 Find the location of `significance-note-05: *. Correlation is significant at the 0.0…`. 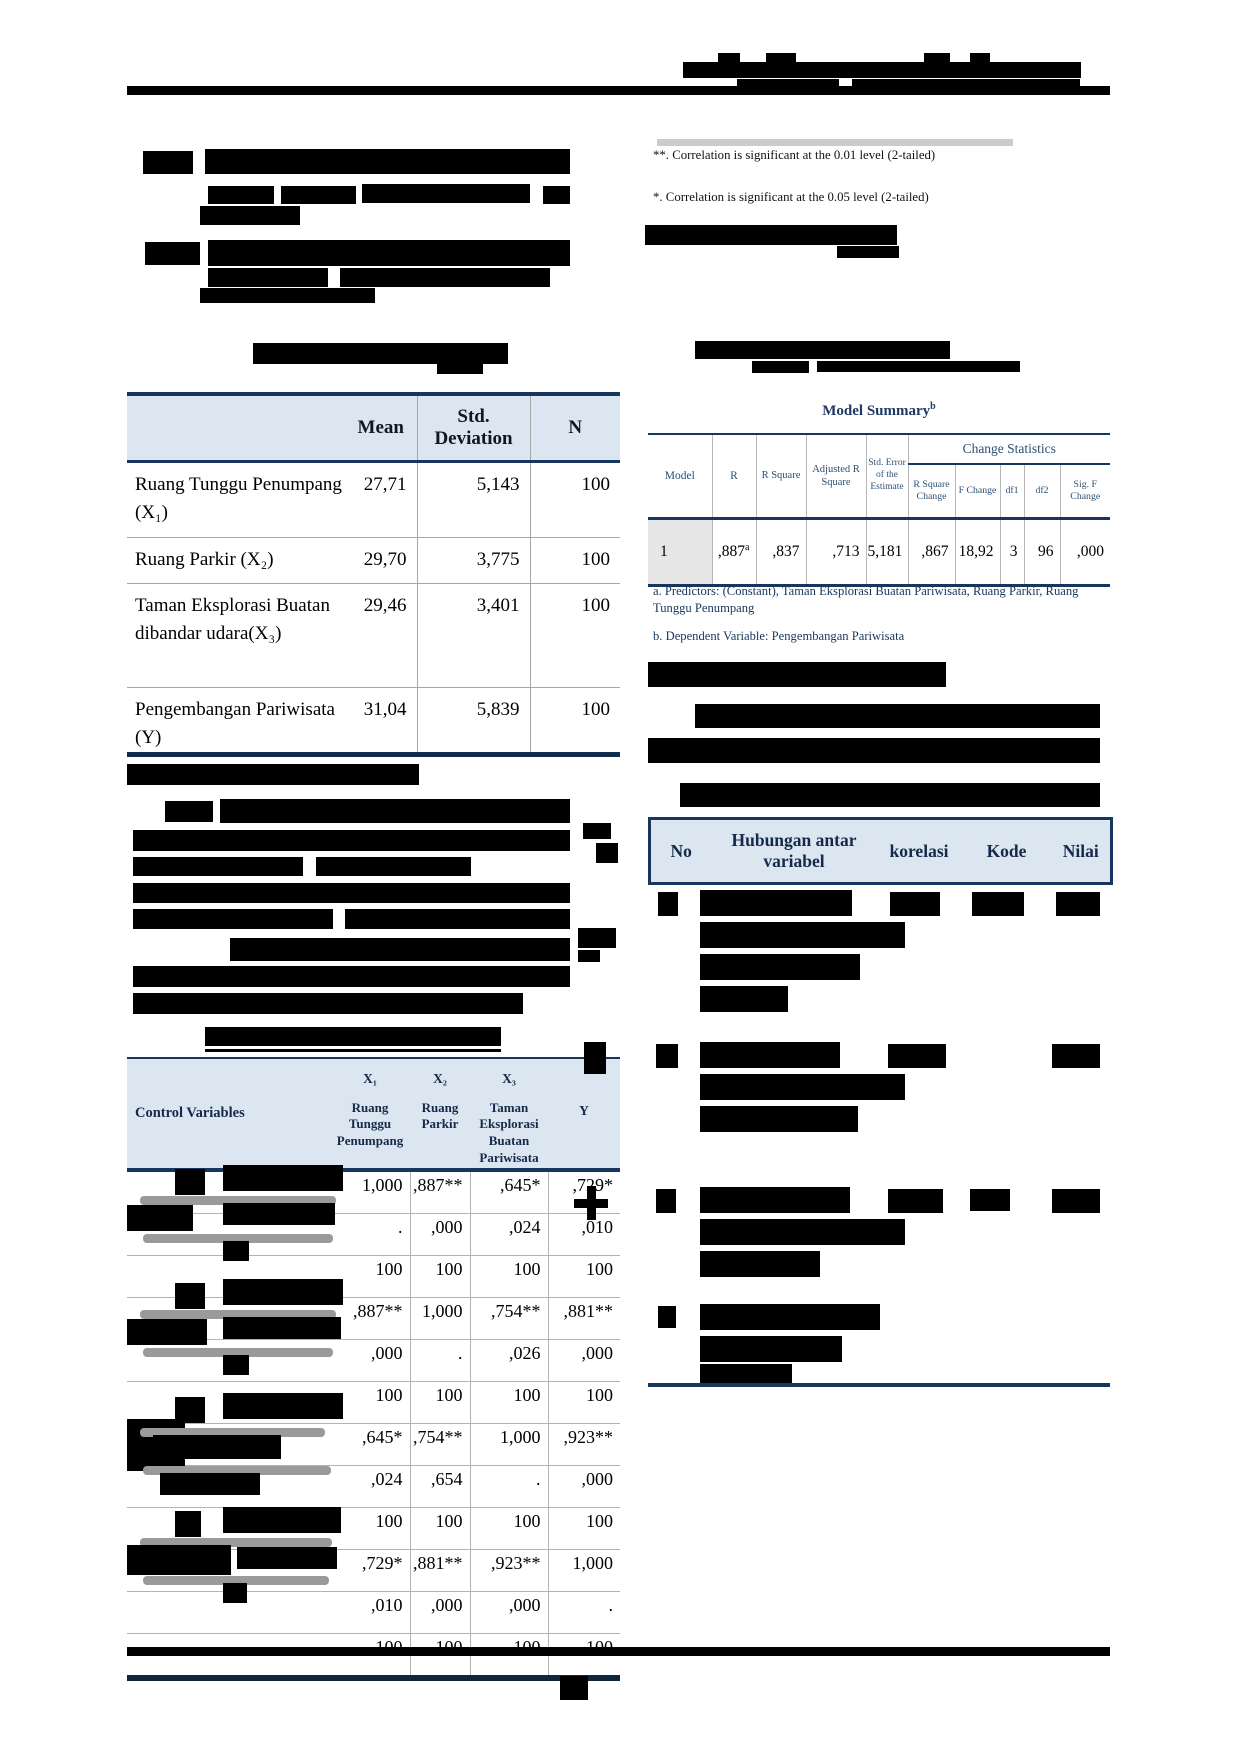

significance-note-05: *. Correlation is significant at the 0.0… is located at coordinates (791, 197).